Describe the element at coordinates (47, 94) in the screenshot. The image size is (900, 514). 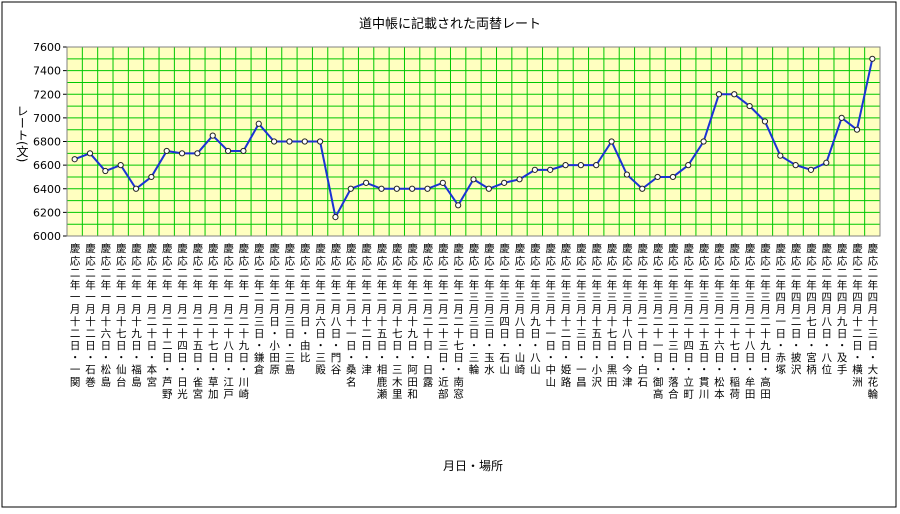
I see `y-tick-label: 7200` at that location.